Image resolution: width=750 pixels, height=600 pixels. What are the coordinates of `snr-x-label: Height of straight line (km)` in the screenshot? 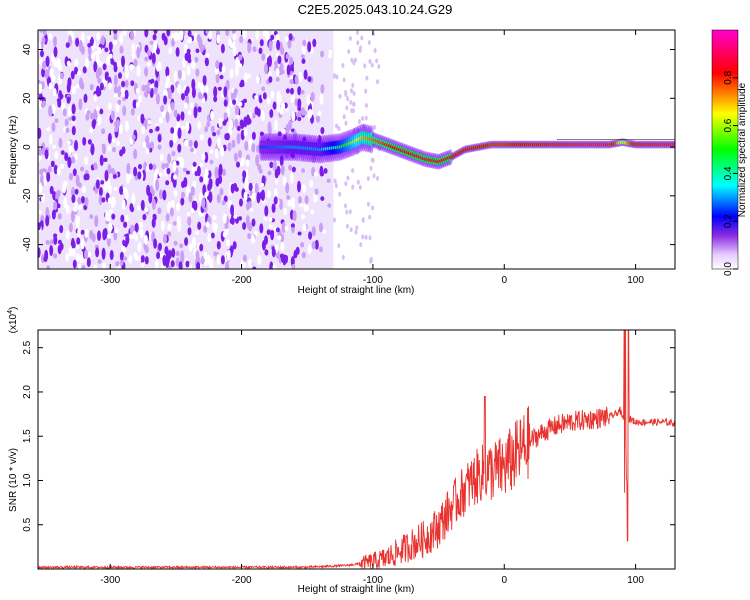 It's located at (356, 589).